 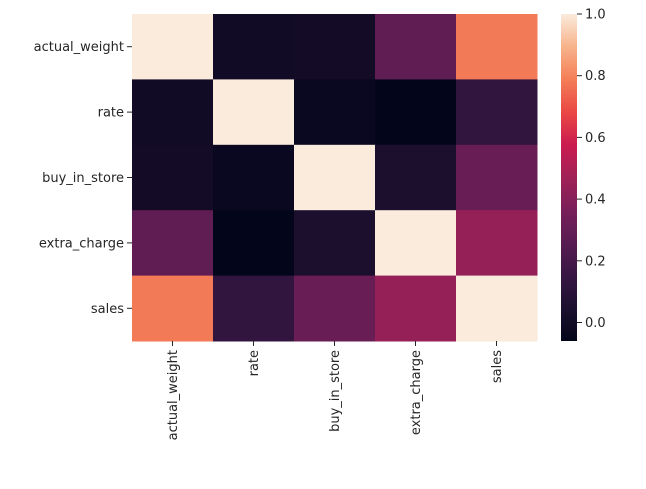 What do you see at coordinates (583, 174) in the screenshot?
I see `colorbar: 0.0 0.2 0.4 0.6 0.8 1.0` at bounding box center [583, 174].